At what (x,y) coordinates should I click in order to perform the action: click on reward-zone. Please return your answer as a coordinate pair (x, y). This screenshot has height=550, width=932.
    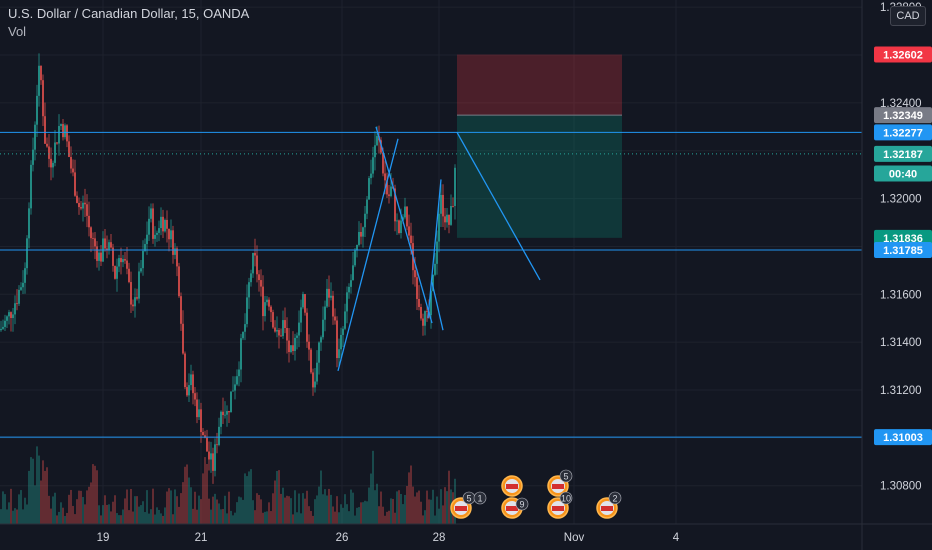
    Looking at the image, I should click on (539, 176).